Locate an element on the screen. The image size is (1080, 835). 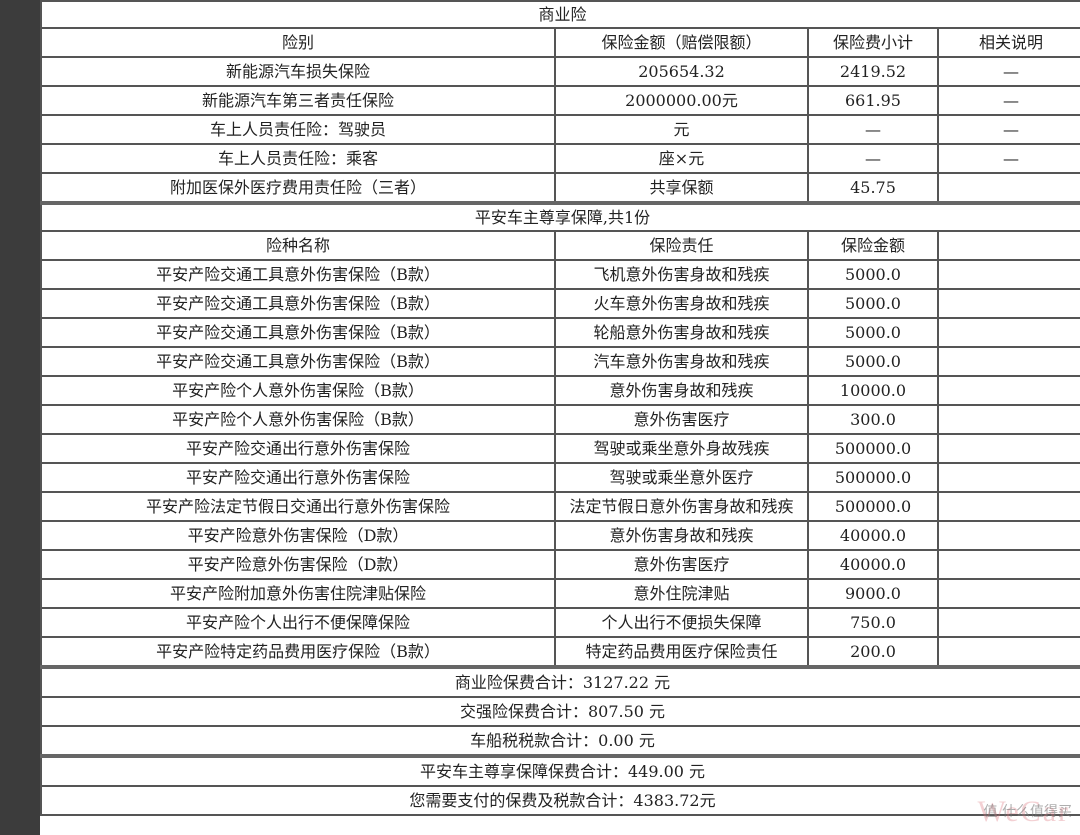
column-header: 保险责任 is located at coordinates (681, 245).